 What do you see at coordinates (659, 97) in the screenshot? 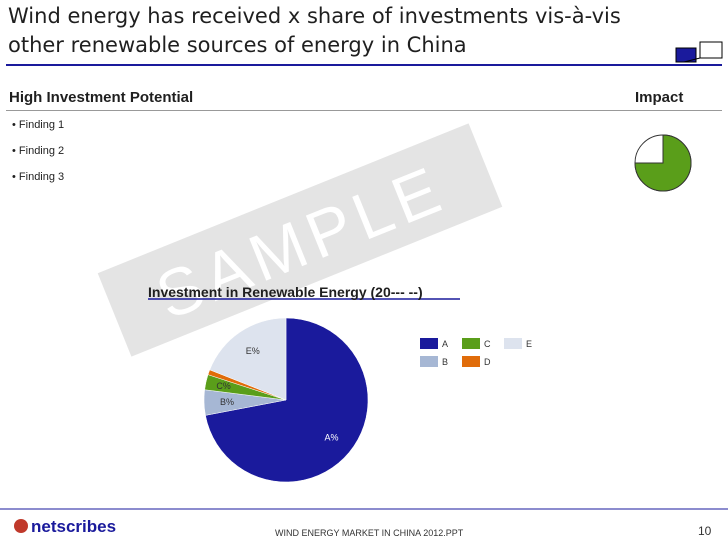
I see `impact-heading: Impact` at bounding box center [659, 97].